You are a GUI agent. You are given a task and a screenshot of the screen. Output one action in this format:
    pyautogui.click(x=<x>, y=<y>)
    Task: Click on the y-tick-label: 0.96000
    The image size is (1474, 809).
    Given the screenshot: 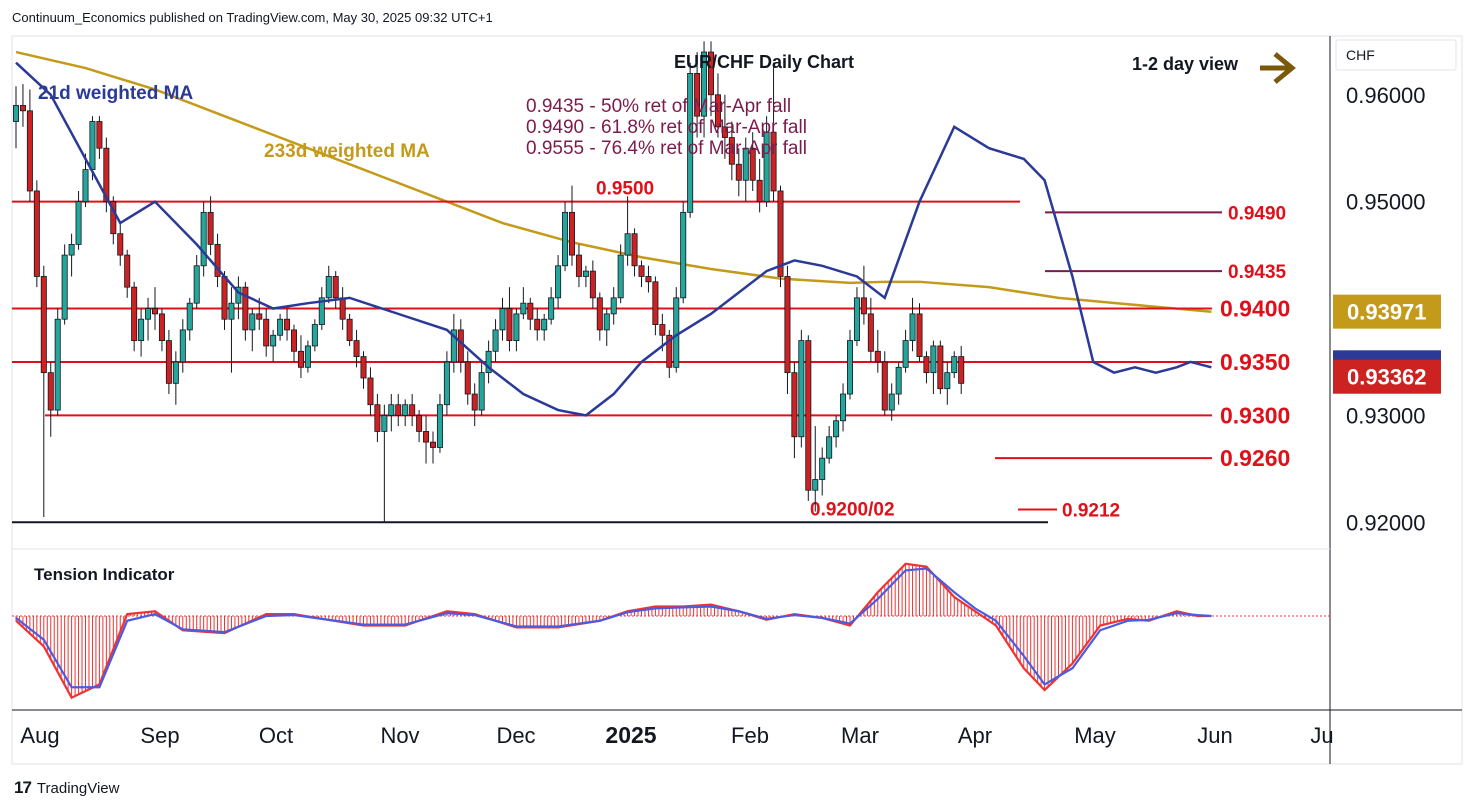 What is the action you would take?
    pyautogui.click(x=1386, y=95)
    